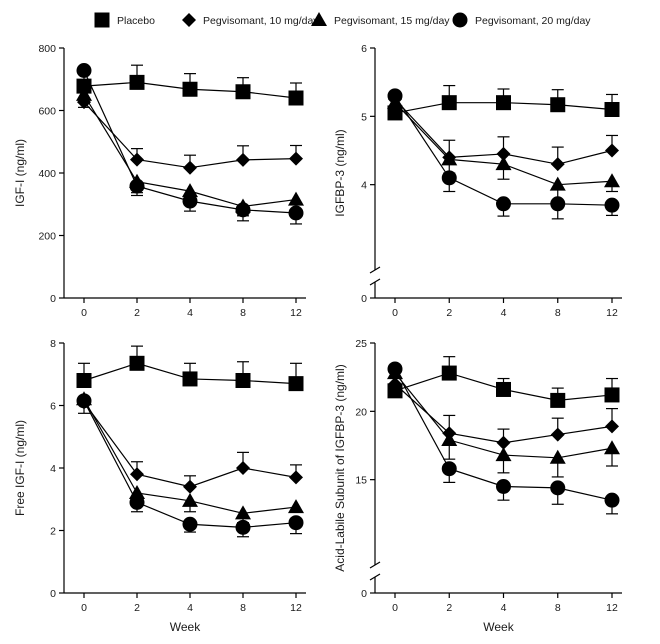 The width and height of the screenshot is (660, 644). I want to click on x-axis-label: Week, so click(185, 627).